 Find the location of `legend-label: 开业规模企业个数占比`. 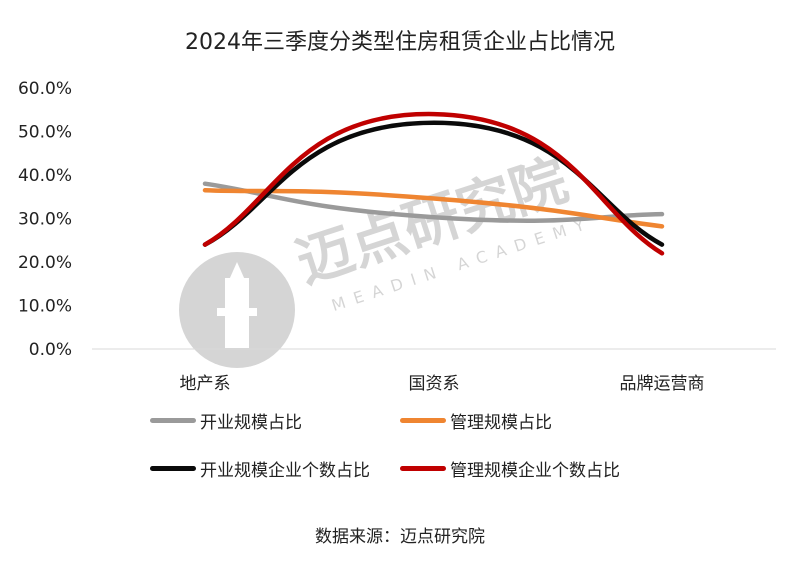

legend-label: 开业规模企业个数占比 is located at coordinates (285, 471).